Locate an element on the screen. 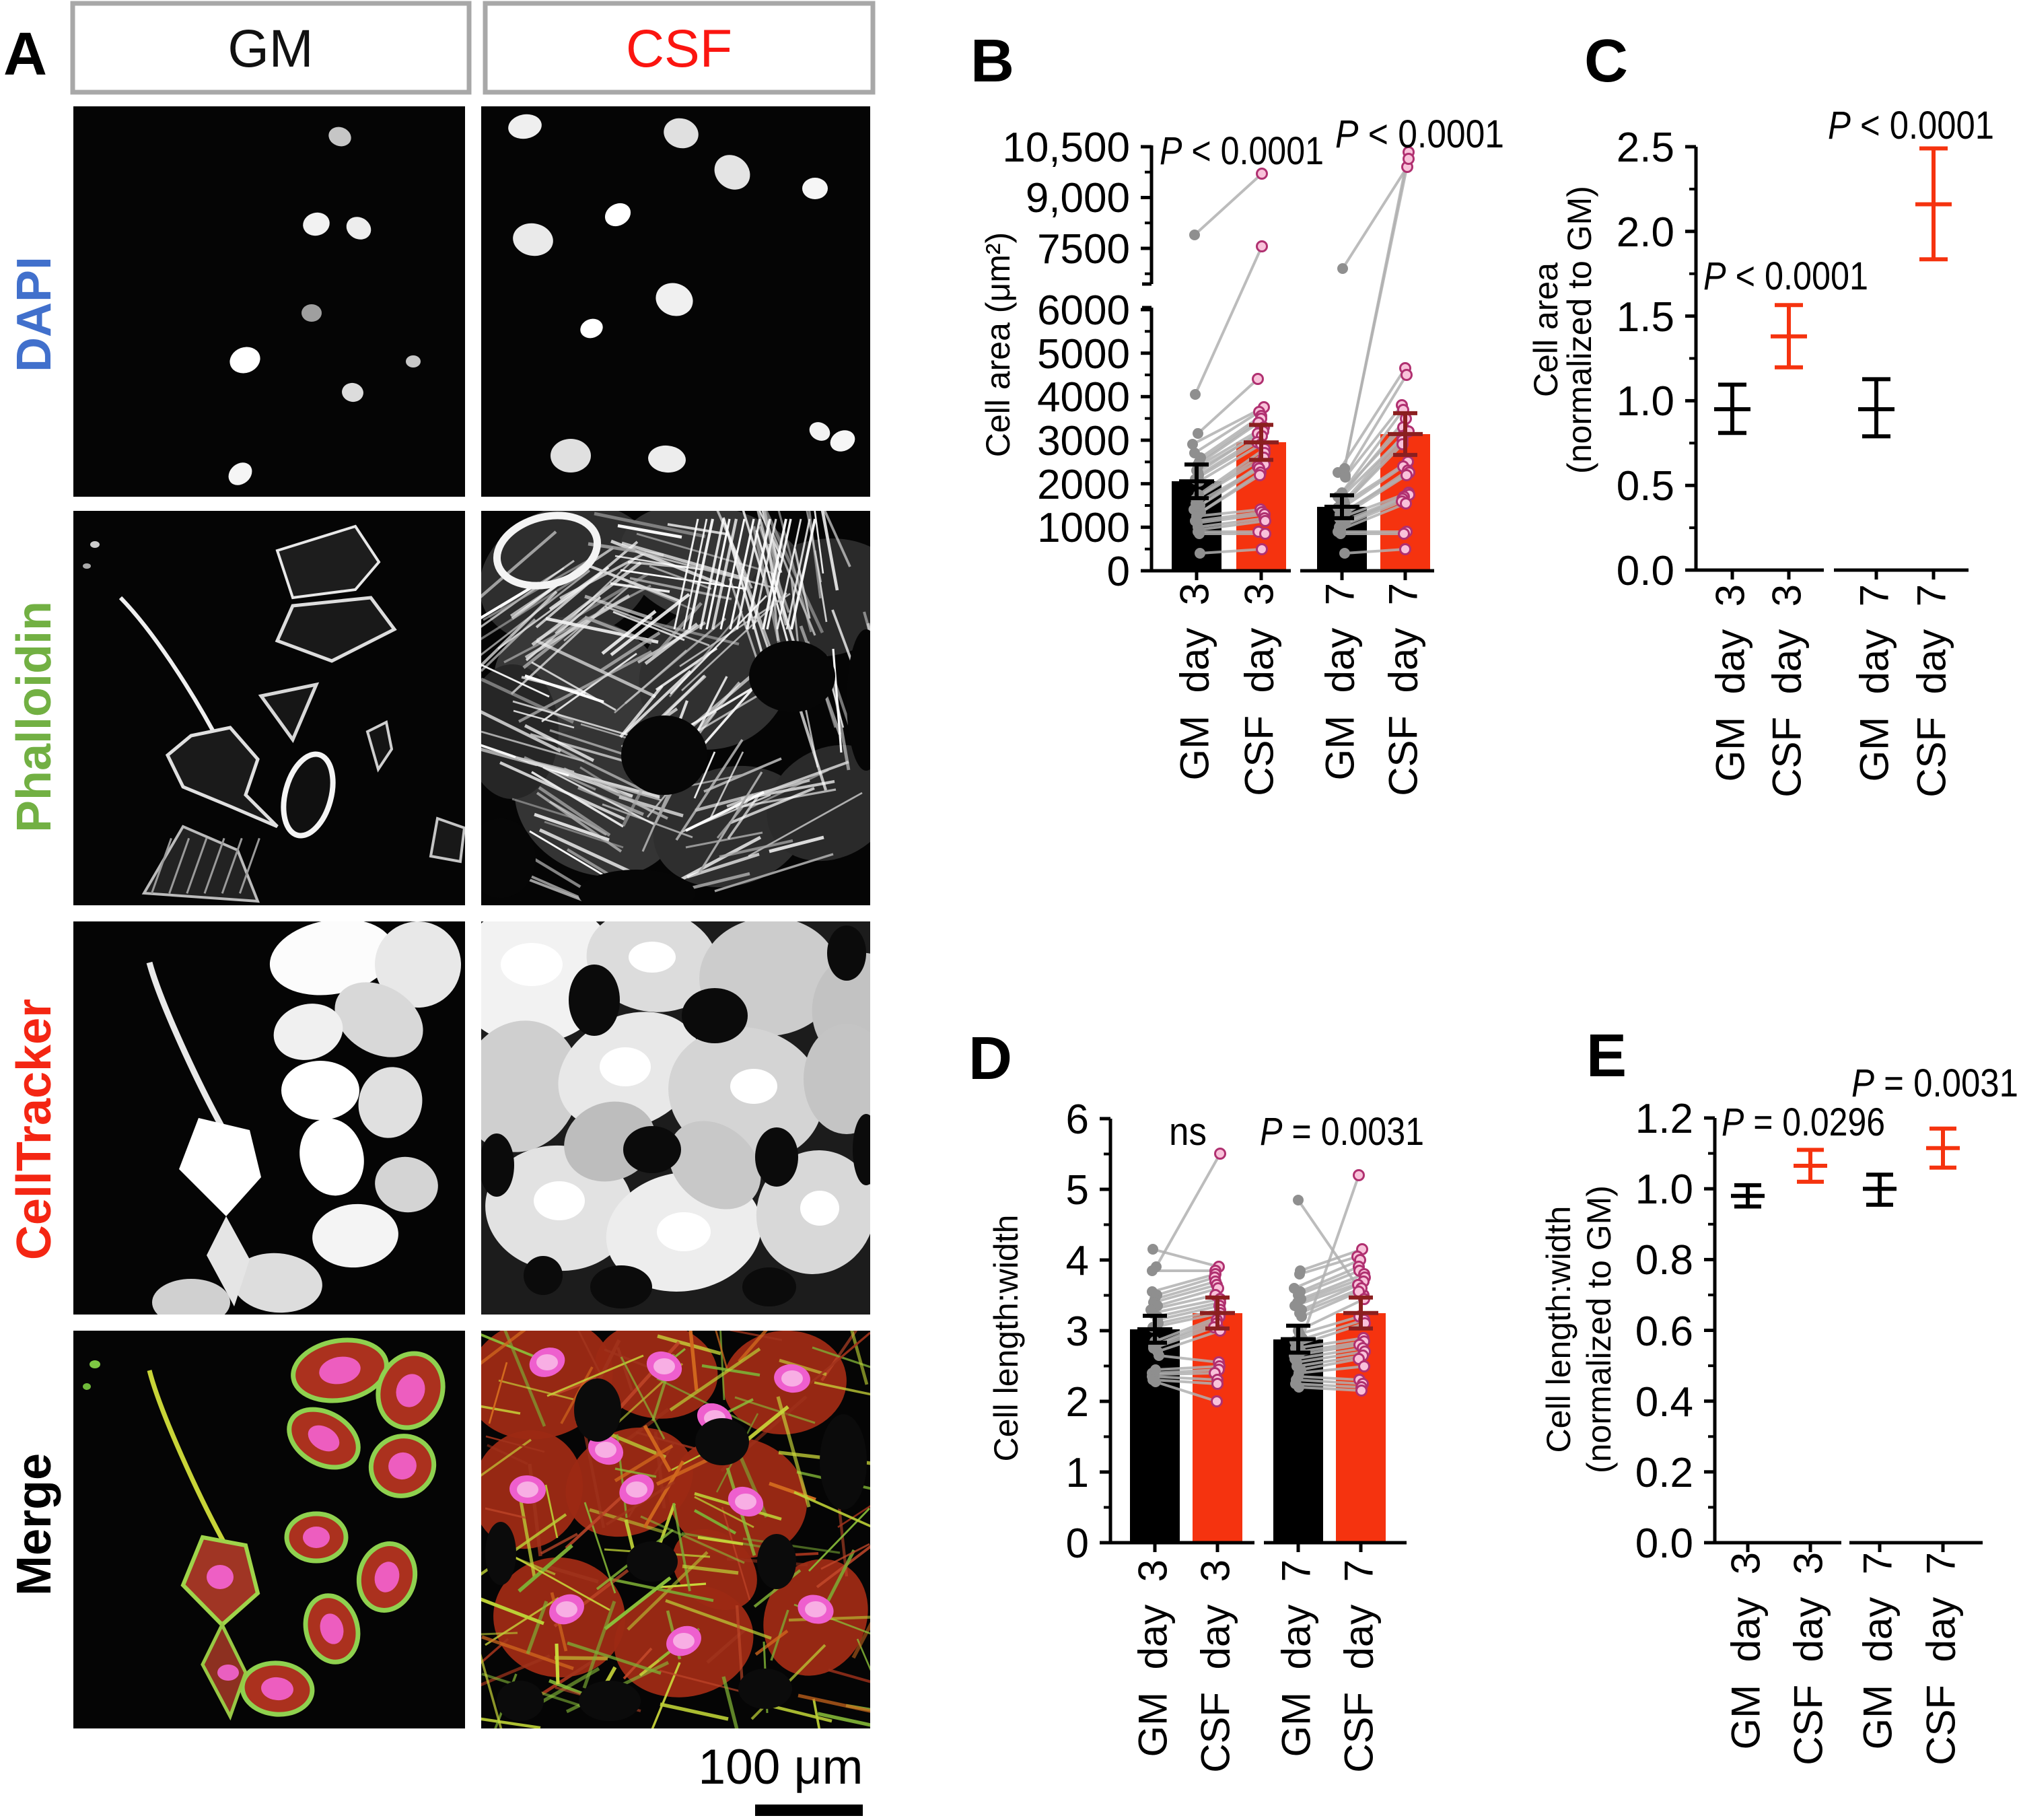 This screenshot has height=1820, width=2019. svg-text: 5 is located at coordinates (1077, 1191).